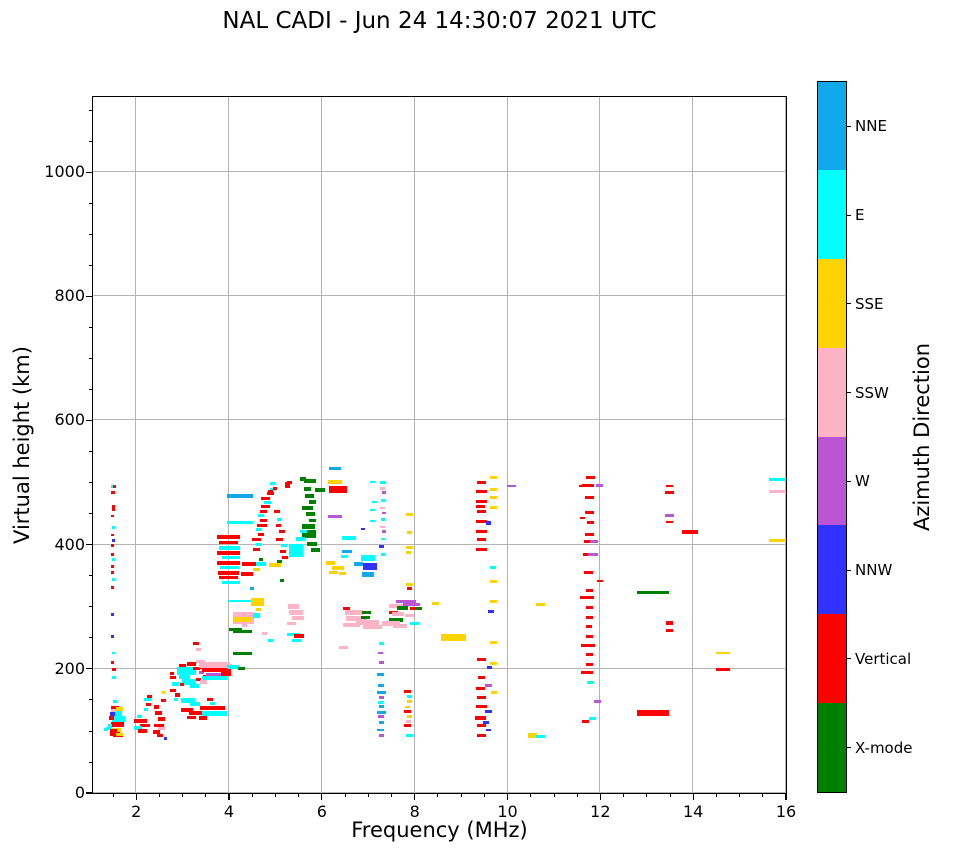 This screenshot has width=958, height=857. What do you see at coordinates (831, 747) in the screenshot?
I see `colorbar-segment-x-mode` at bounding box center [831, 747].